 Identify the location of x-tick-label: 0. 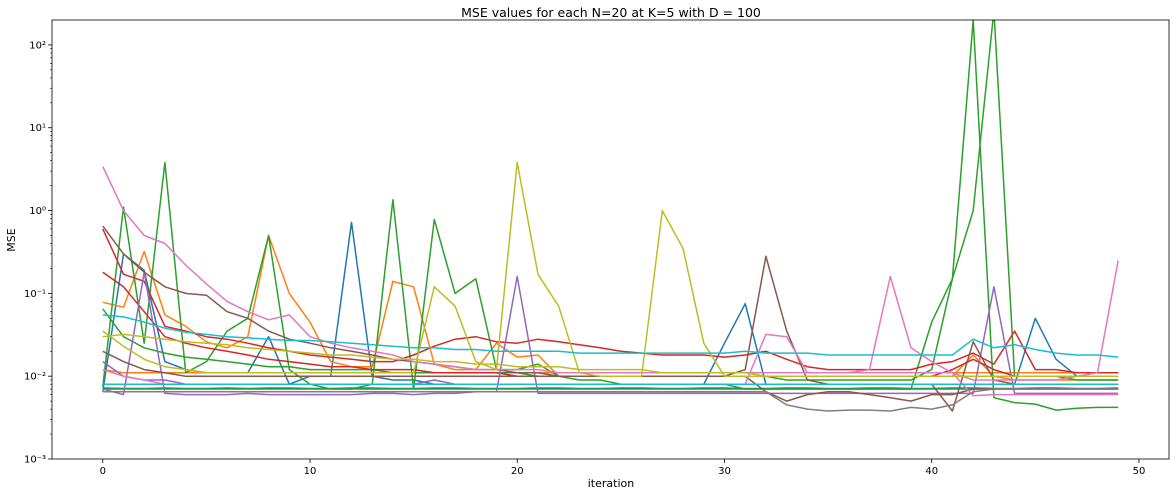
(103, 471).